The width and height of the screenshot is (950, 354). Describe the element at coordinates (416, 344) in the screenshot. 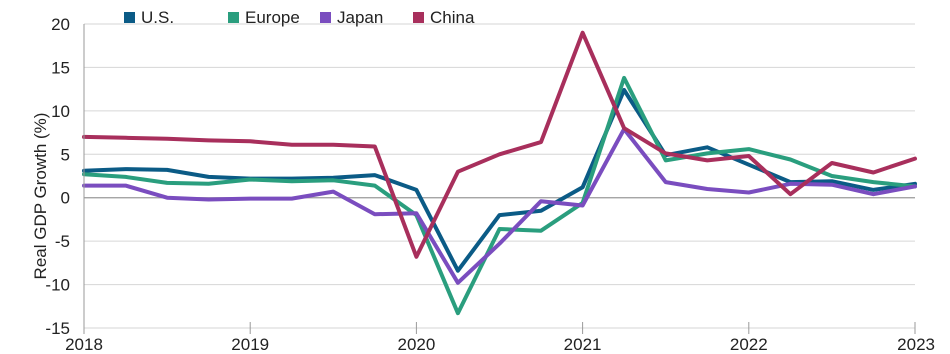

I see `x-tick-label: 2020` at that location.